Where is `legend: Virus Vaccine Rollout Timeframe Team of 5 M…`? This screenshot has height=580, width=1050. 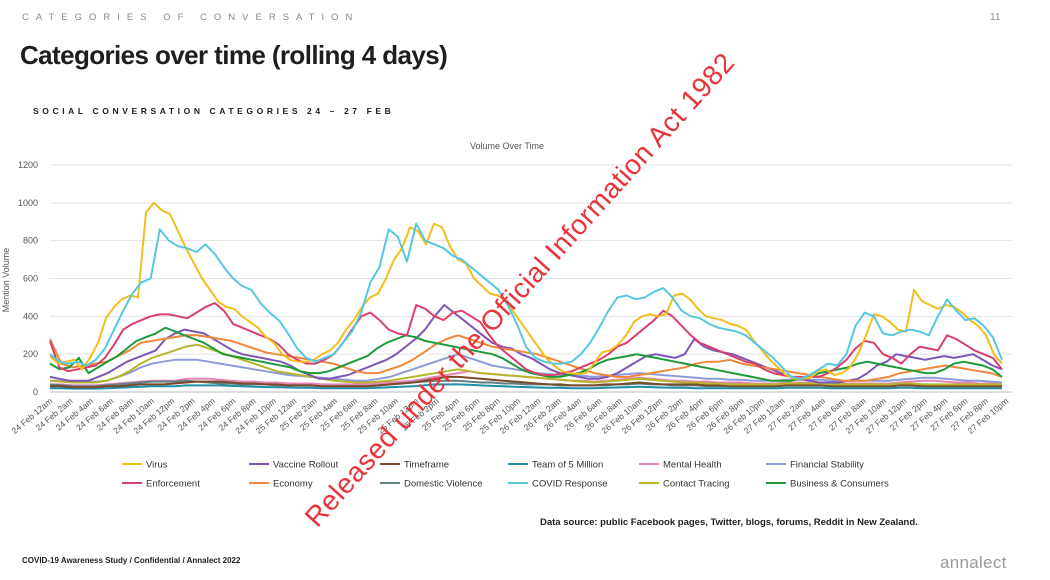 legend: Virus Vaccine Rollout Timeframe Team of 5 M… is located at coordinates (505, 475).